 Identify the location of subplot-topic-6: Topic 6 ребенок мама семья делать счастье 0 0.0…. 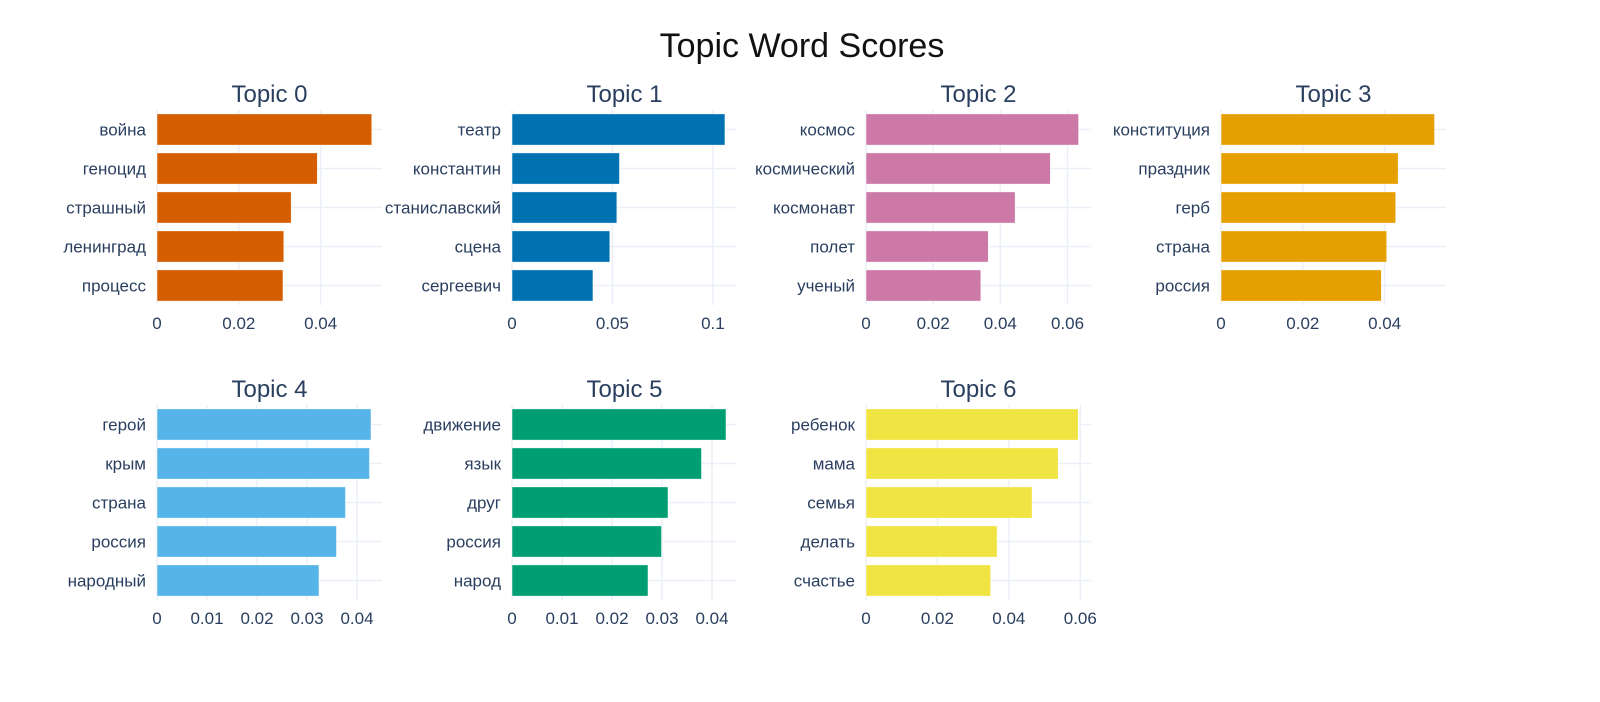
(944, 502).